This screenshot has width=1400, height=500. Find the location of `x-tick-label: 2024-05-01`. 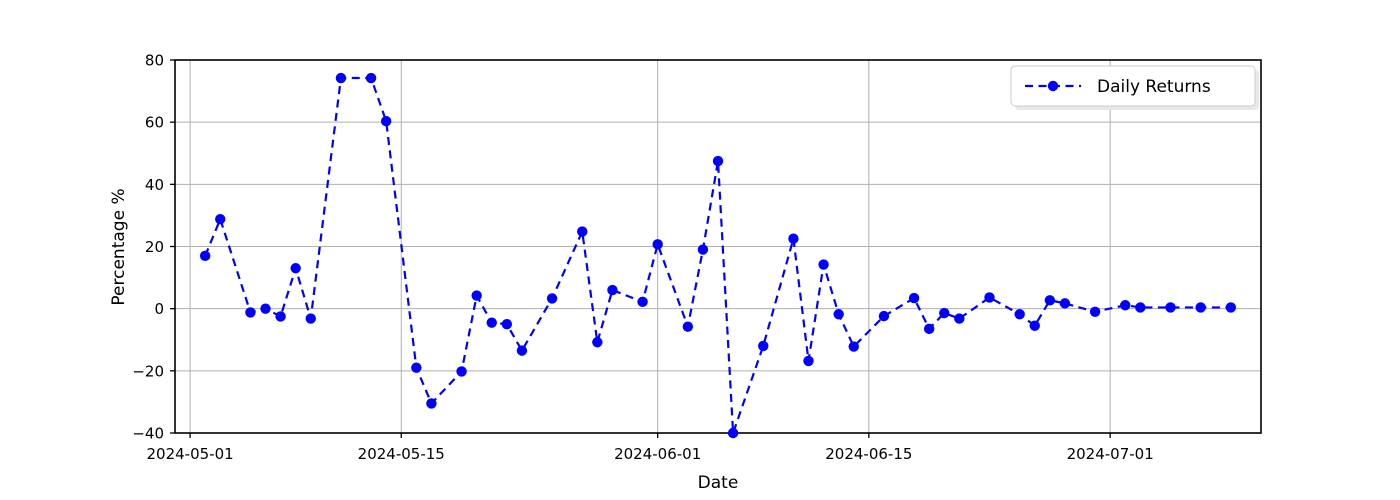

x-tick-label: 2024-05-01 is located at coordinates (189, 454).